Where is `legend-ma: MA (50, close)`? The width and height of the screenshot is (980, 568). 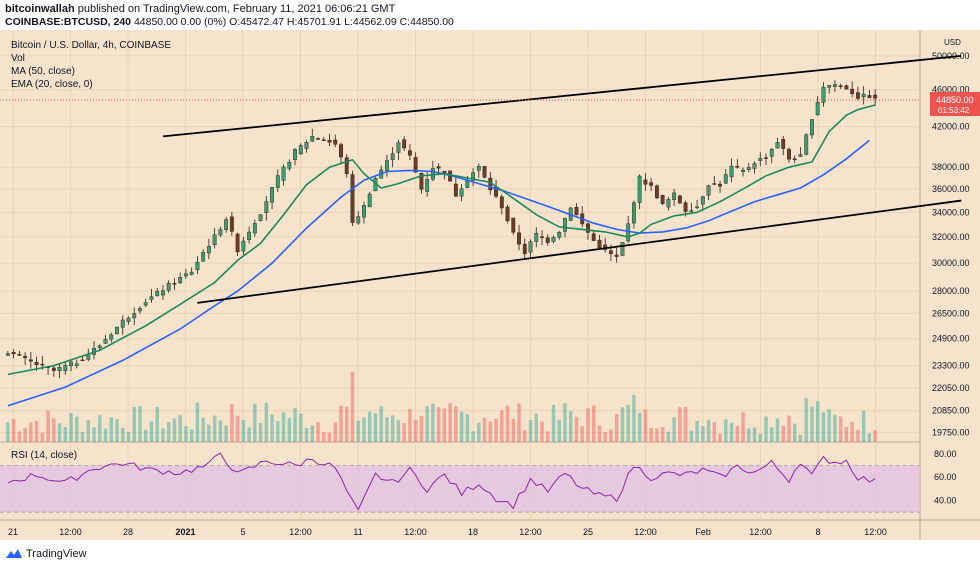 legend-ma: MA (50, close) is located at coordinates (43, 71).